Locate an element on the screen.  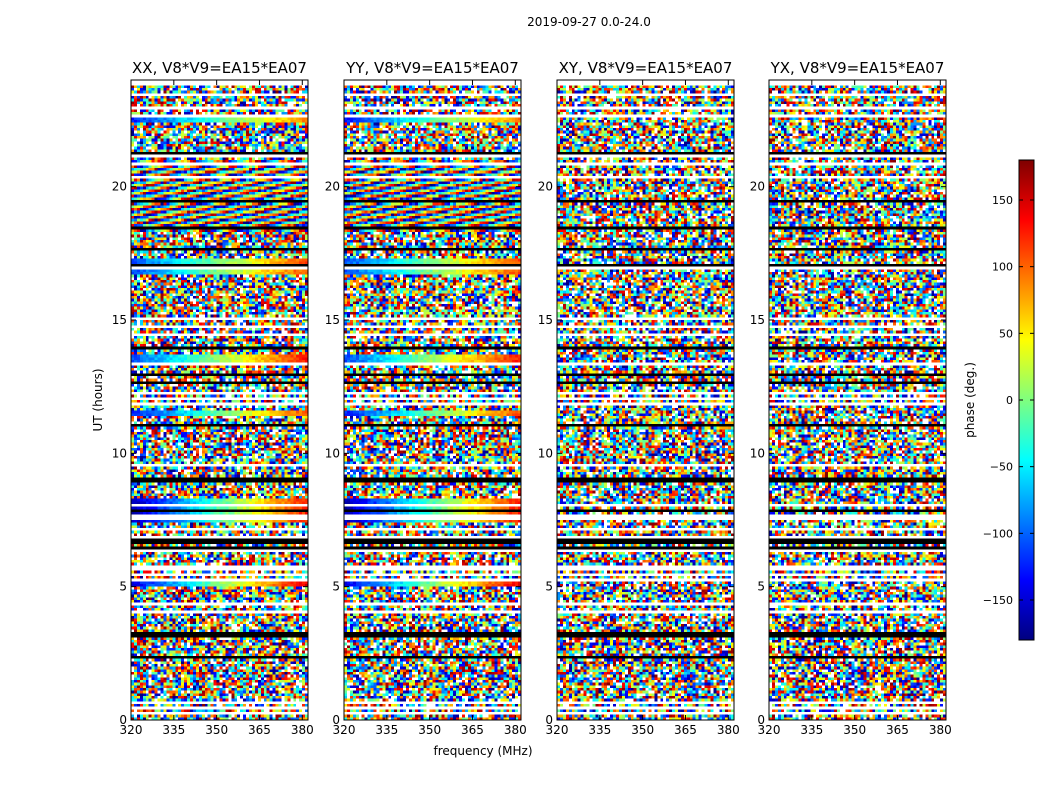
colorbar: −150 −100 −50 0 50 100 150 phase (deg.) is located at coordinates (999, 400).